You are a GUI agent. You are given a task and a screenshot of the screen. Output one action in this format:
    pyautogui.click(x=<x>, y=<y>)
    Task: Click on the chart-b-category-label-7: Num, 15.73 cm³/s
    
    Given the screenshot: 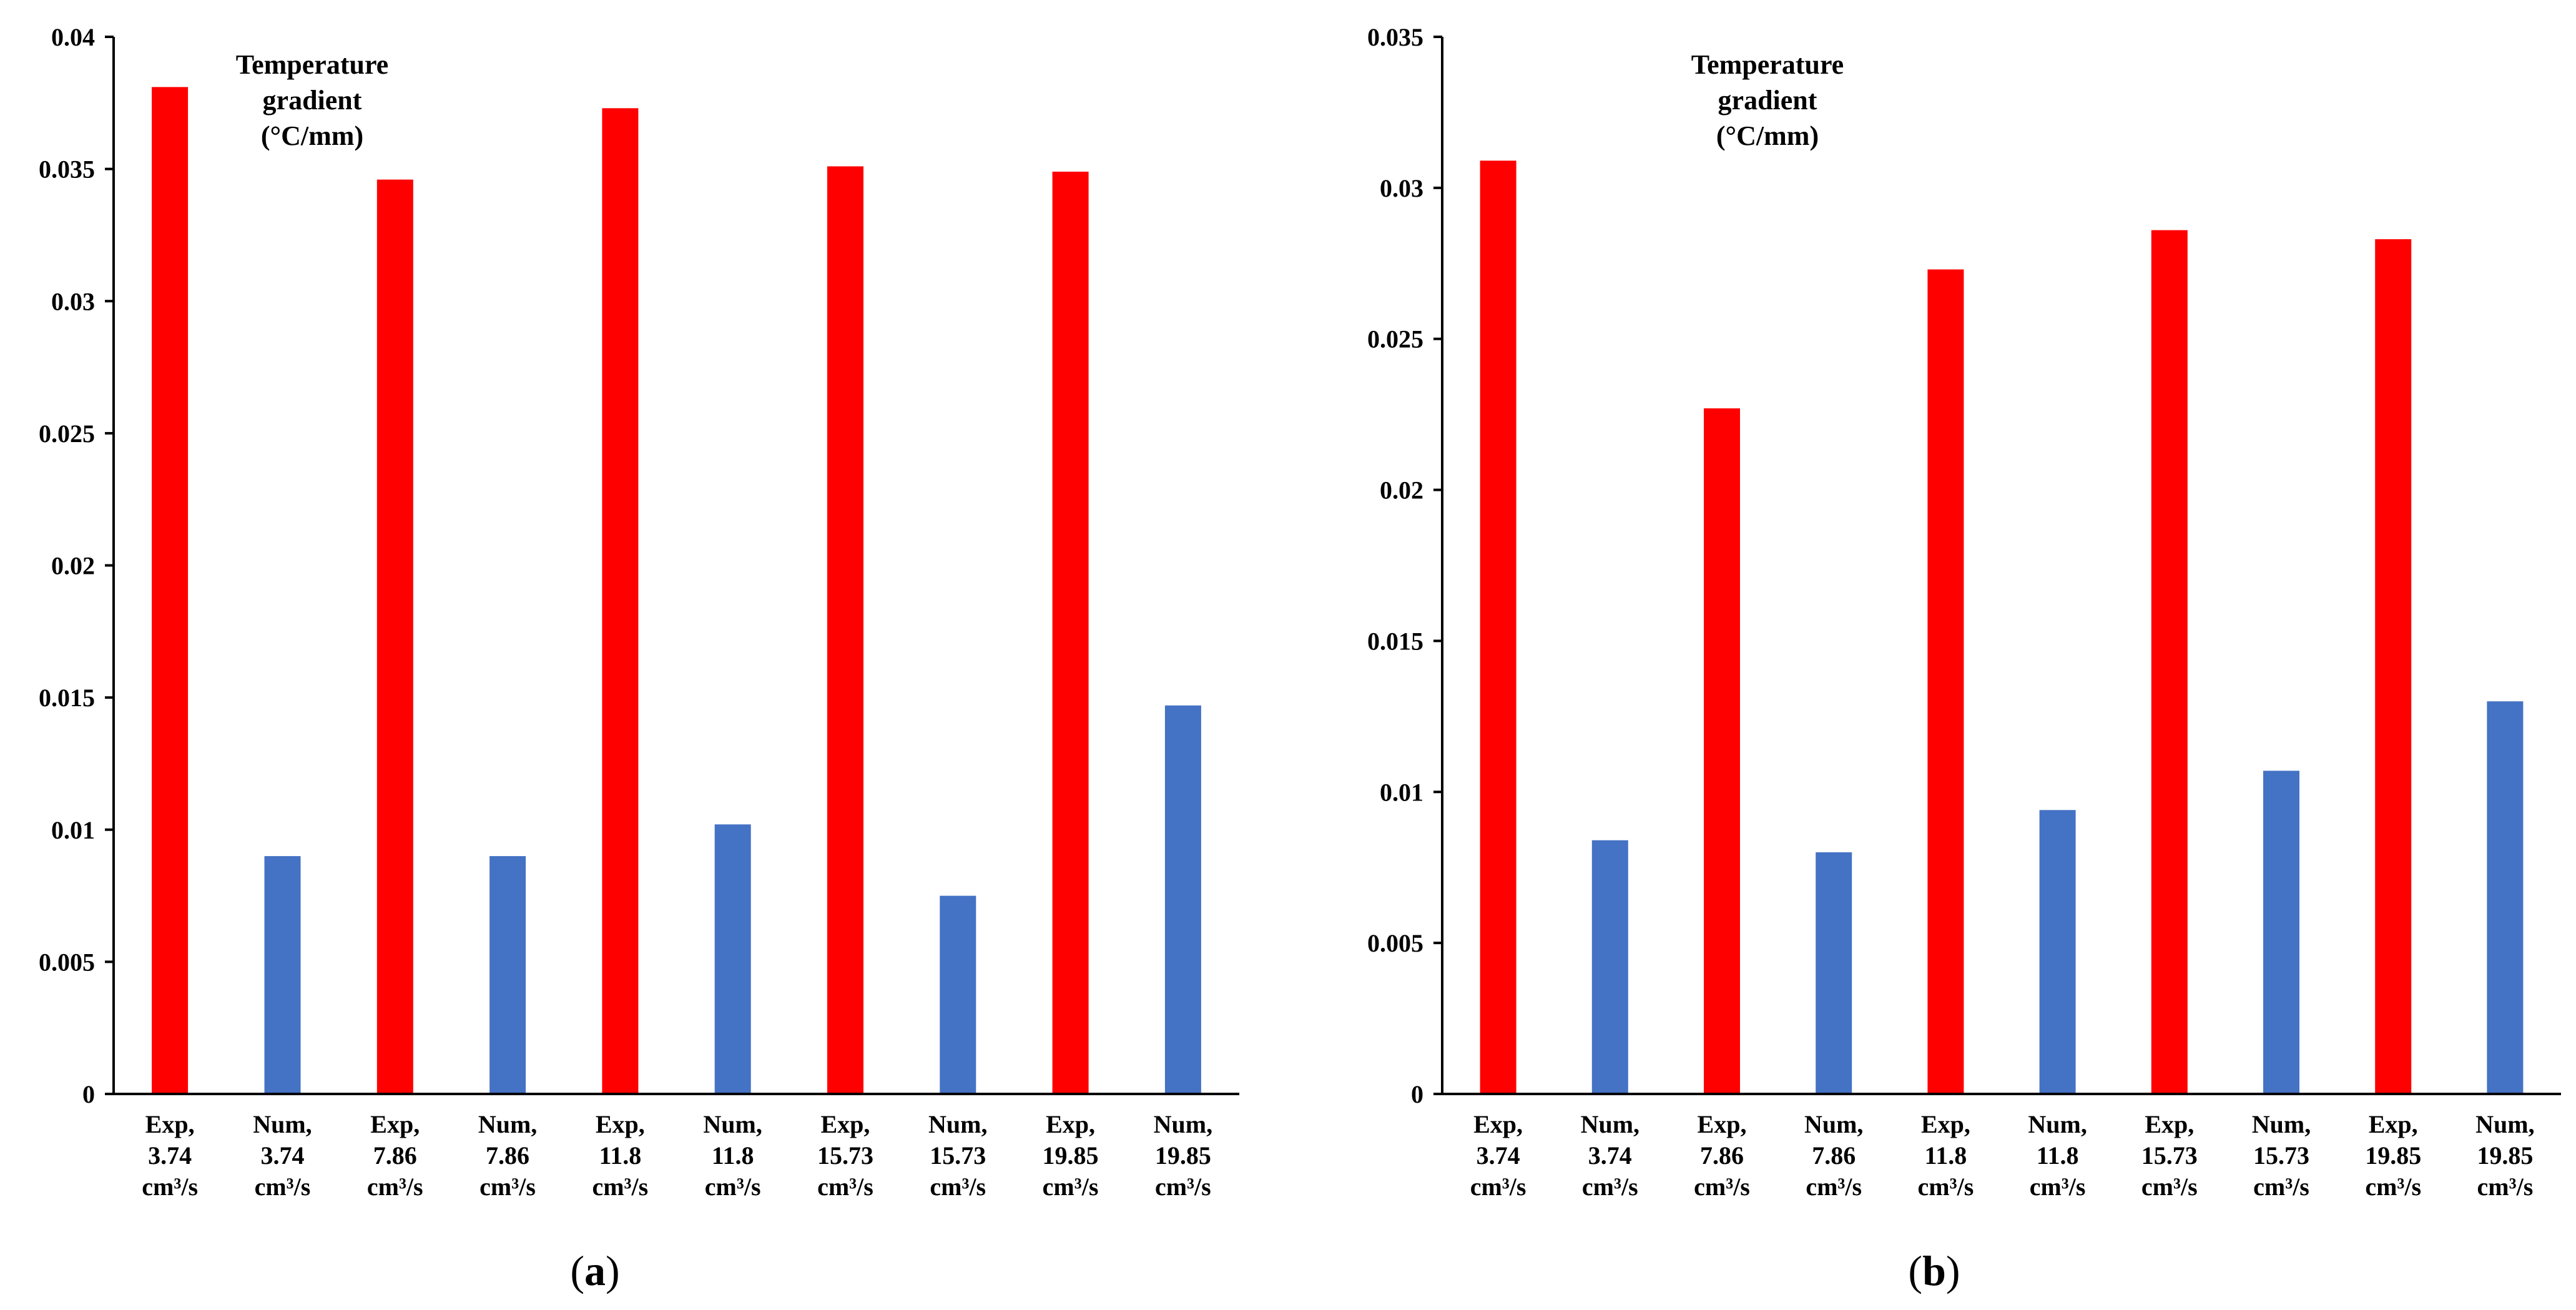 What is the action you would take?
    pyautogui.click(x=2281, y=1155)
    